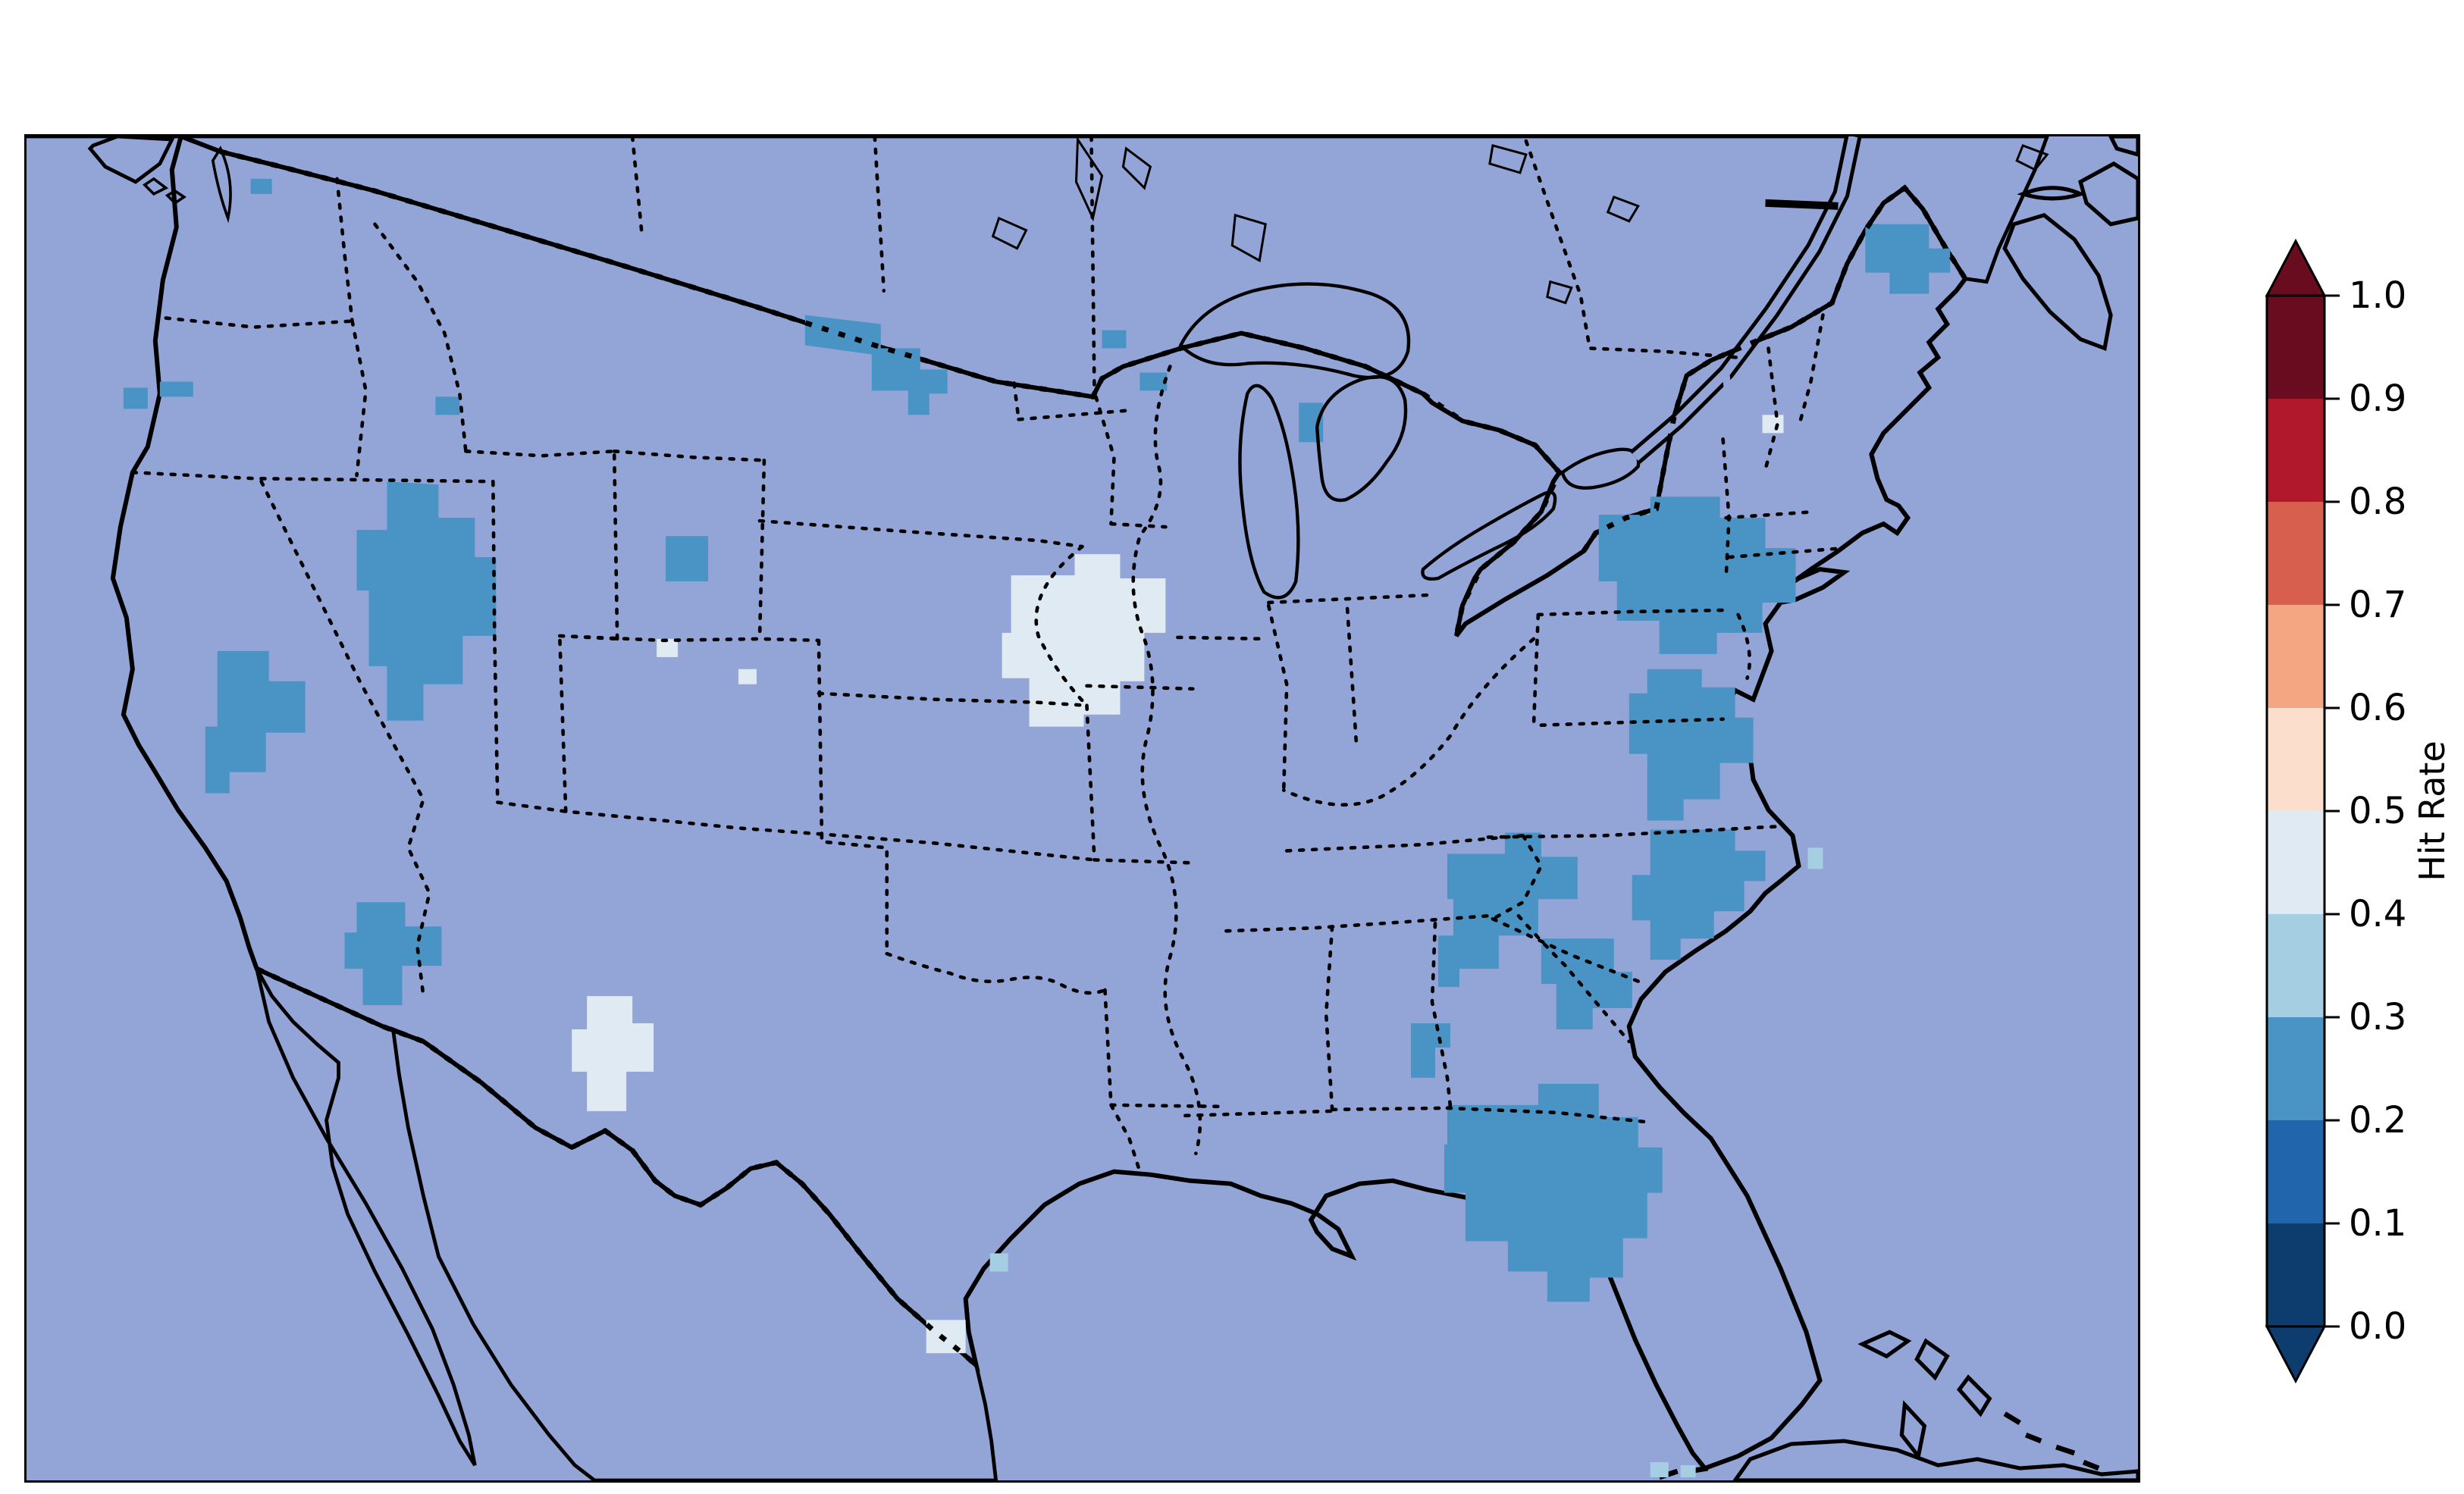 This screenshot has width=2464, height=1494. I want to click on vancouver-island, so click(131, 160).